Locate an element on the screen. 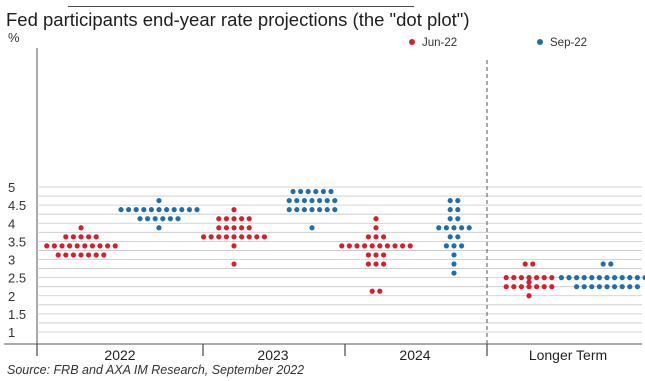  legend-marker-jun22 is located at coordinates (412, 42).